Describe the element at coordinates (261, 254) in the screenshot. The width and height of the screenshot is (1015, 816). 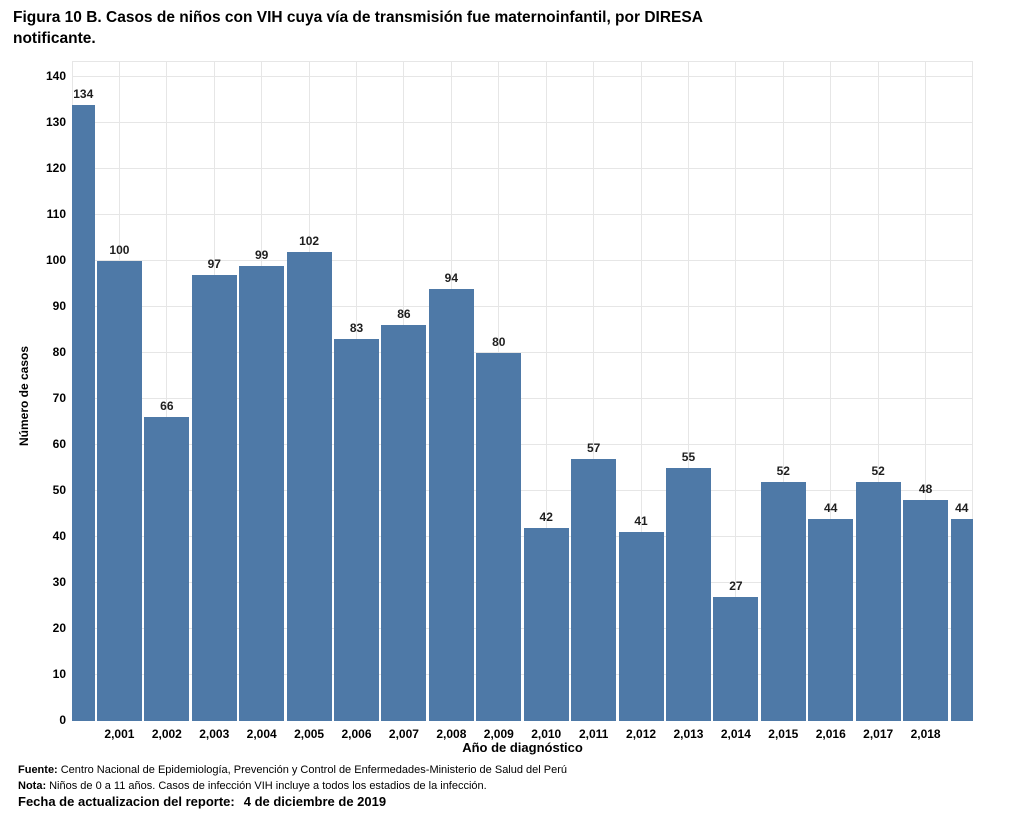
I see `bar-value-label: 99` at that location.